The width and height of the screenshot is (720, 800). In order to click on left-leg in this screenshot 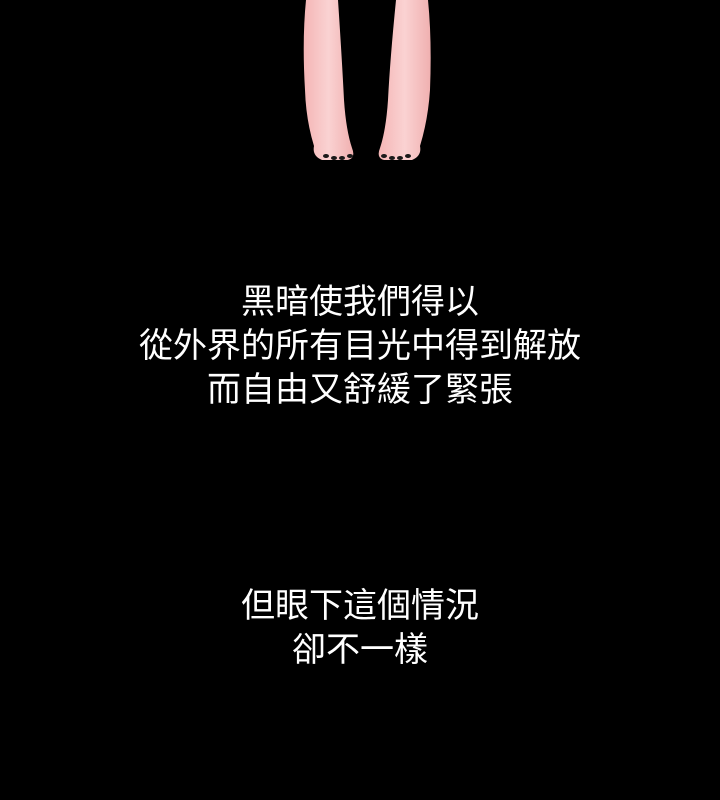, I will do `click(328, 80)`.